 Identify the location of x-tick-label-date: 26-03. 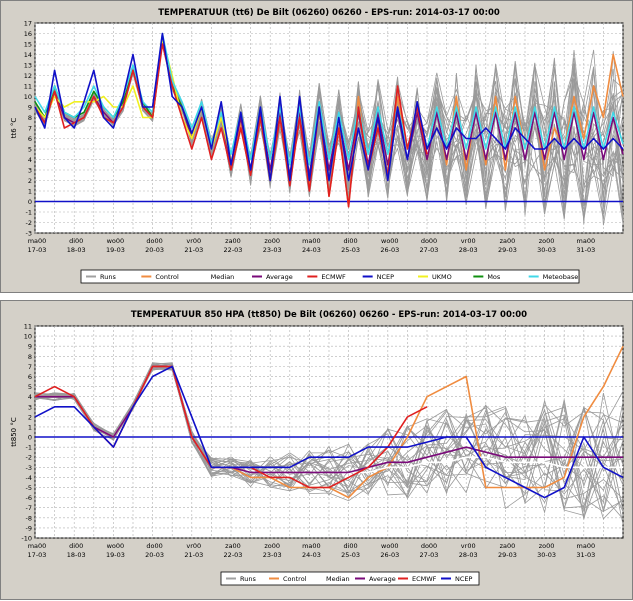
(389, 250).